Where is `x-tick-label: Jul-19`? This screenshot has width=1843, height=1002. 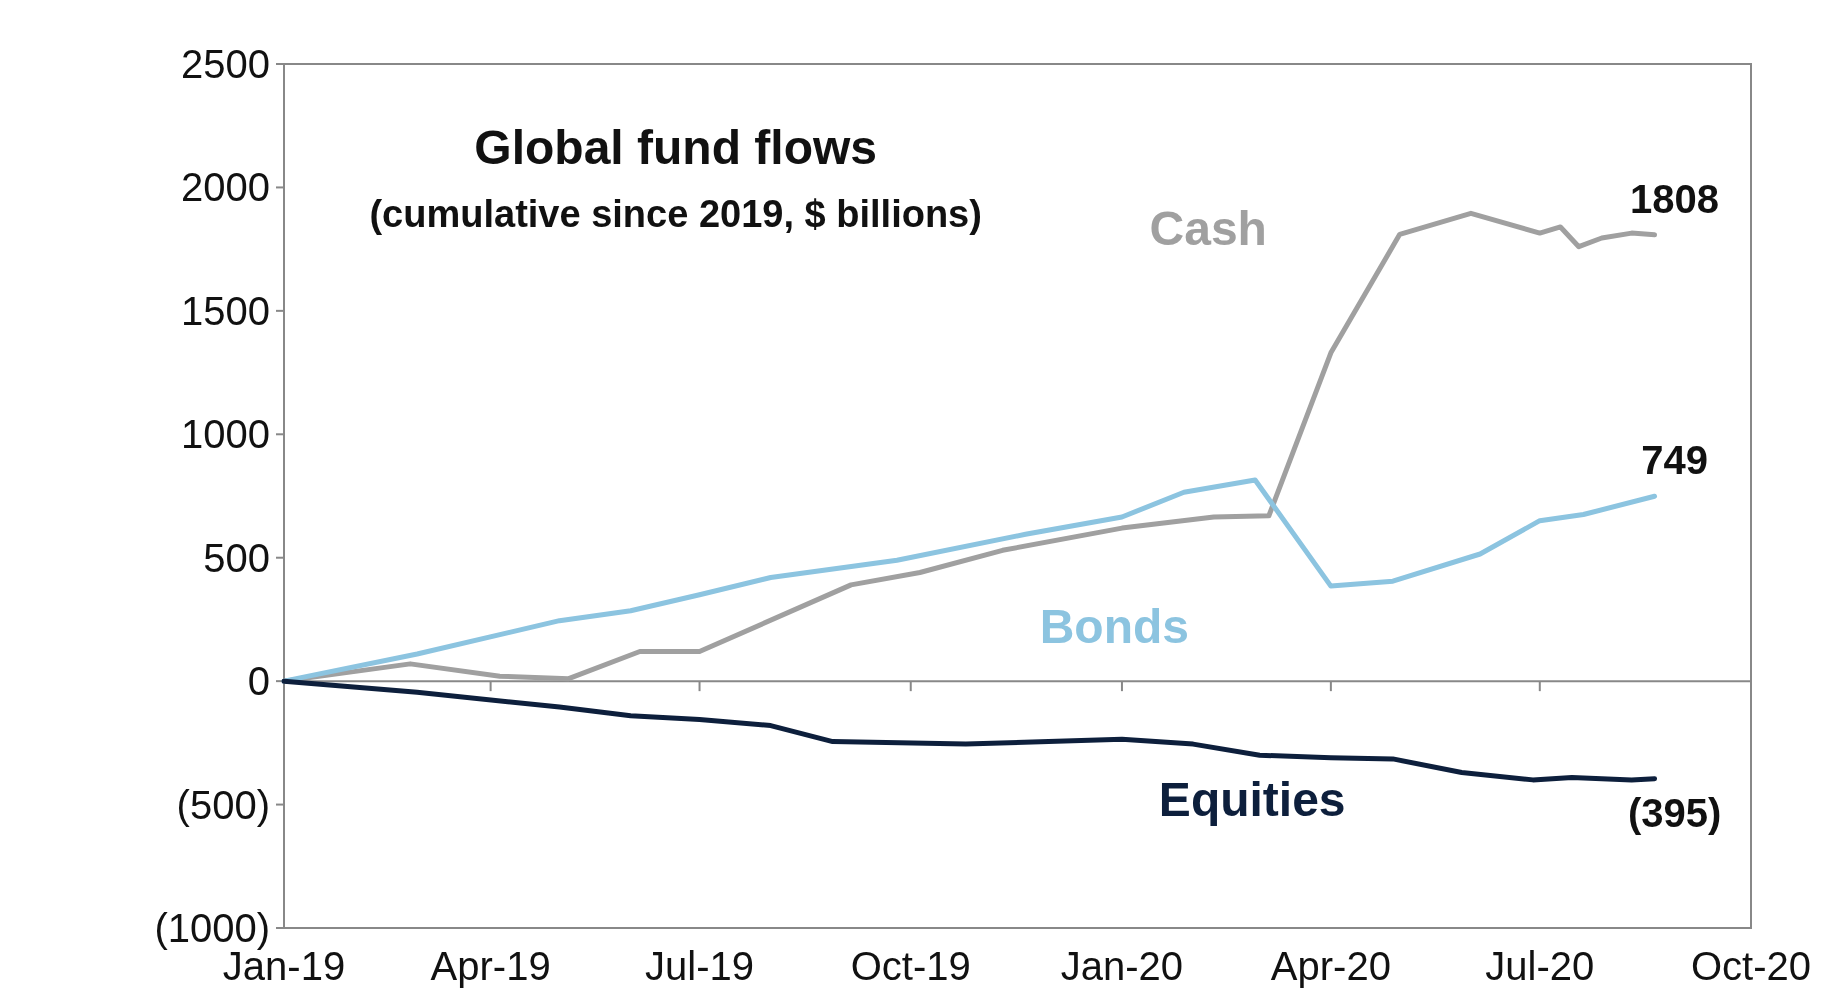
x-tick-label: Jul-19 is located at coordinates (700, 966).